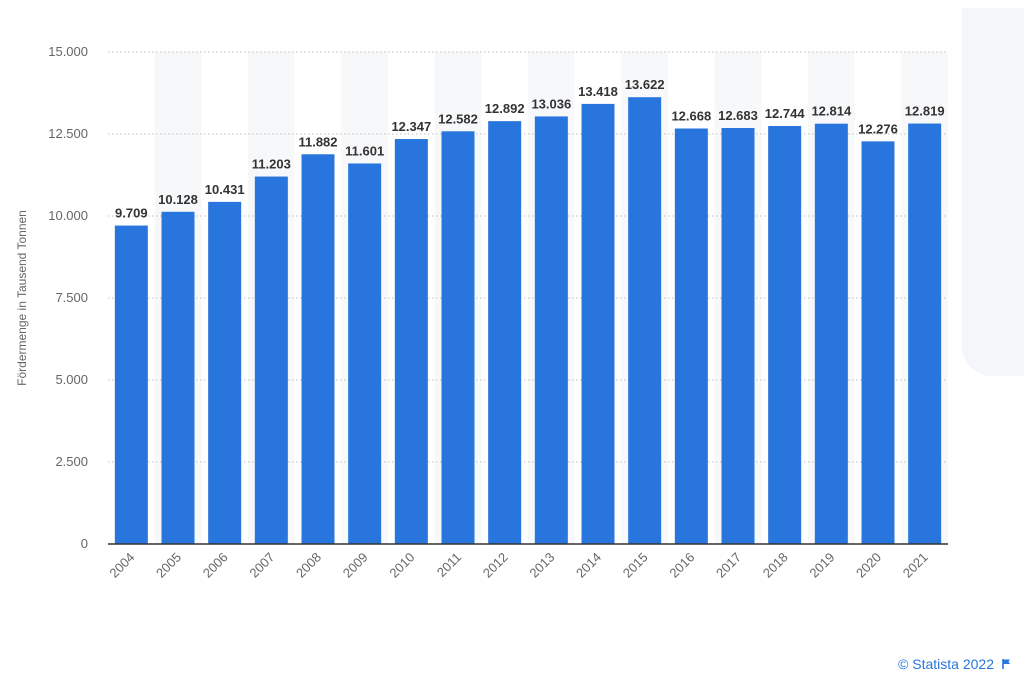  Describe the element at coordinates (645, 84) in the screenshot. I see `data-label: 13.622` at that location.